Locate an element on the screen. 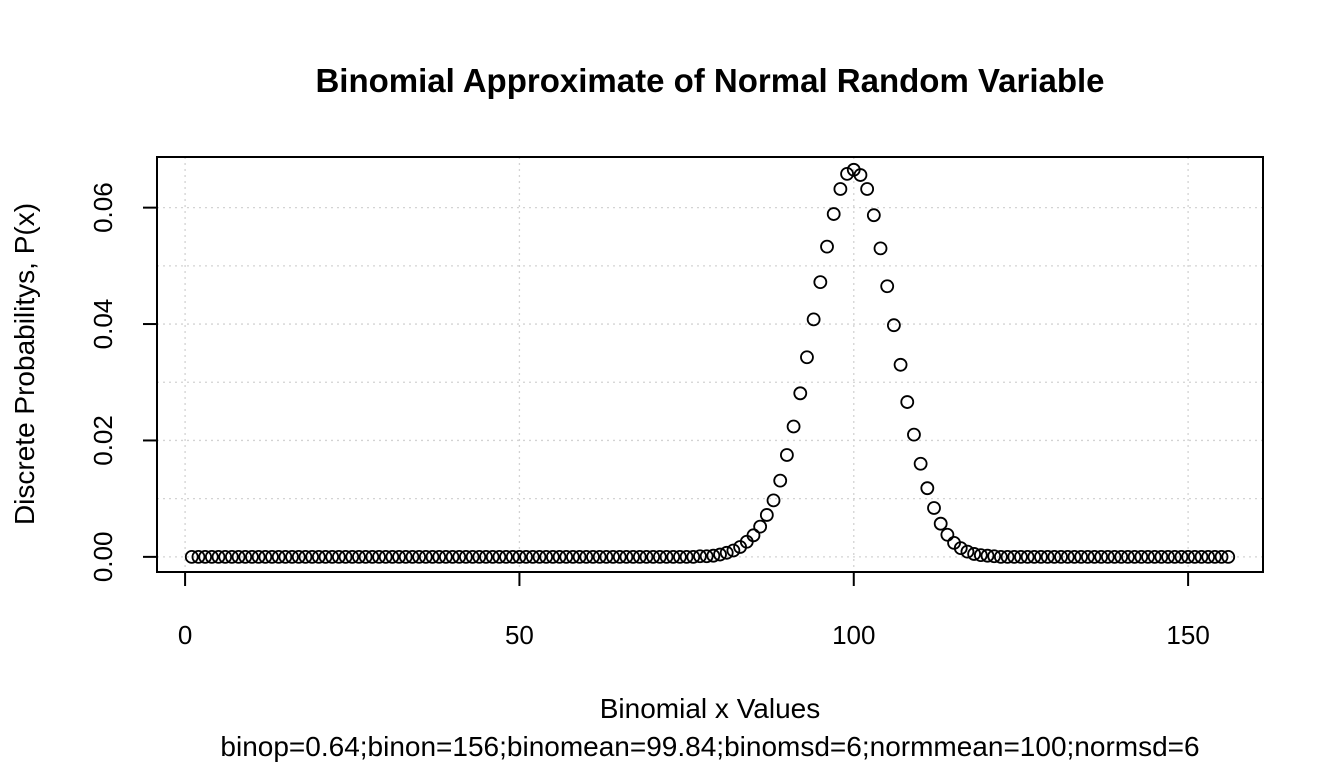  y-tick-label: 0.02 is located at coordinates (103, 440).